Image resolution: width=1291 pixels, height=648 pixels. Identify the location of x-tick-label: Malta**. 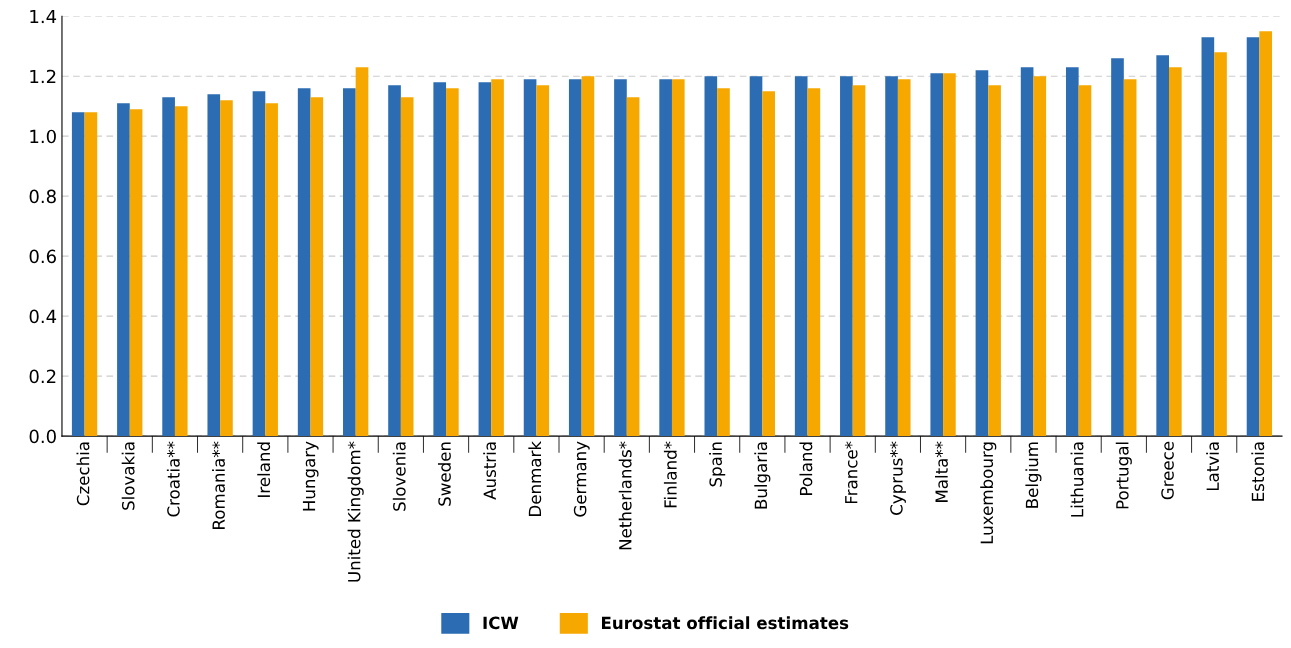
(941, 471).